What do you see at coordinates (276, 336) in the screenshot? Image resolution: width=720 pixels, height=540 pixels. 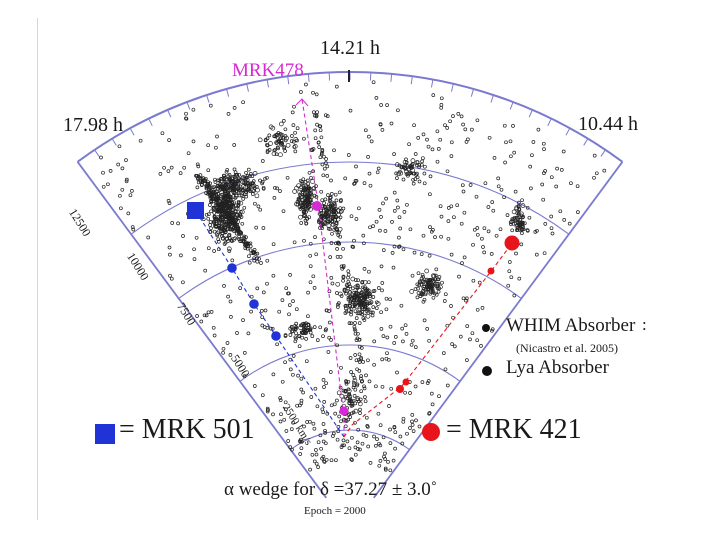 I see `mrk501-absorber` at bounding box center [276, 336].